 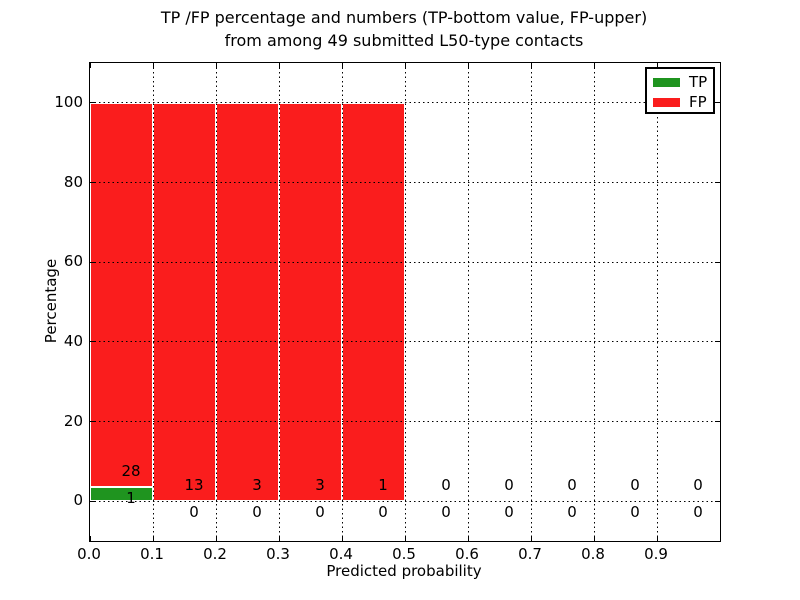 What do you see at coordinates (73, 420) in the screenshot?
I see `y-tick-label: 20` at bounding box center [73, 420].